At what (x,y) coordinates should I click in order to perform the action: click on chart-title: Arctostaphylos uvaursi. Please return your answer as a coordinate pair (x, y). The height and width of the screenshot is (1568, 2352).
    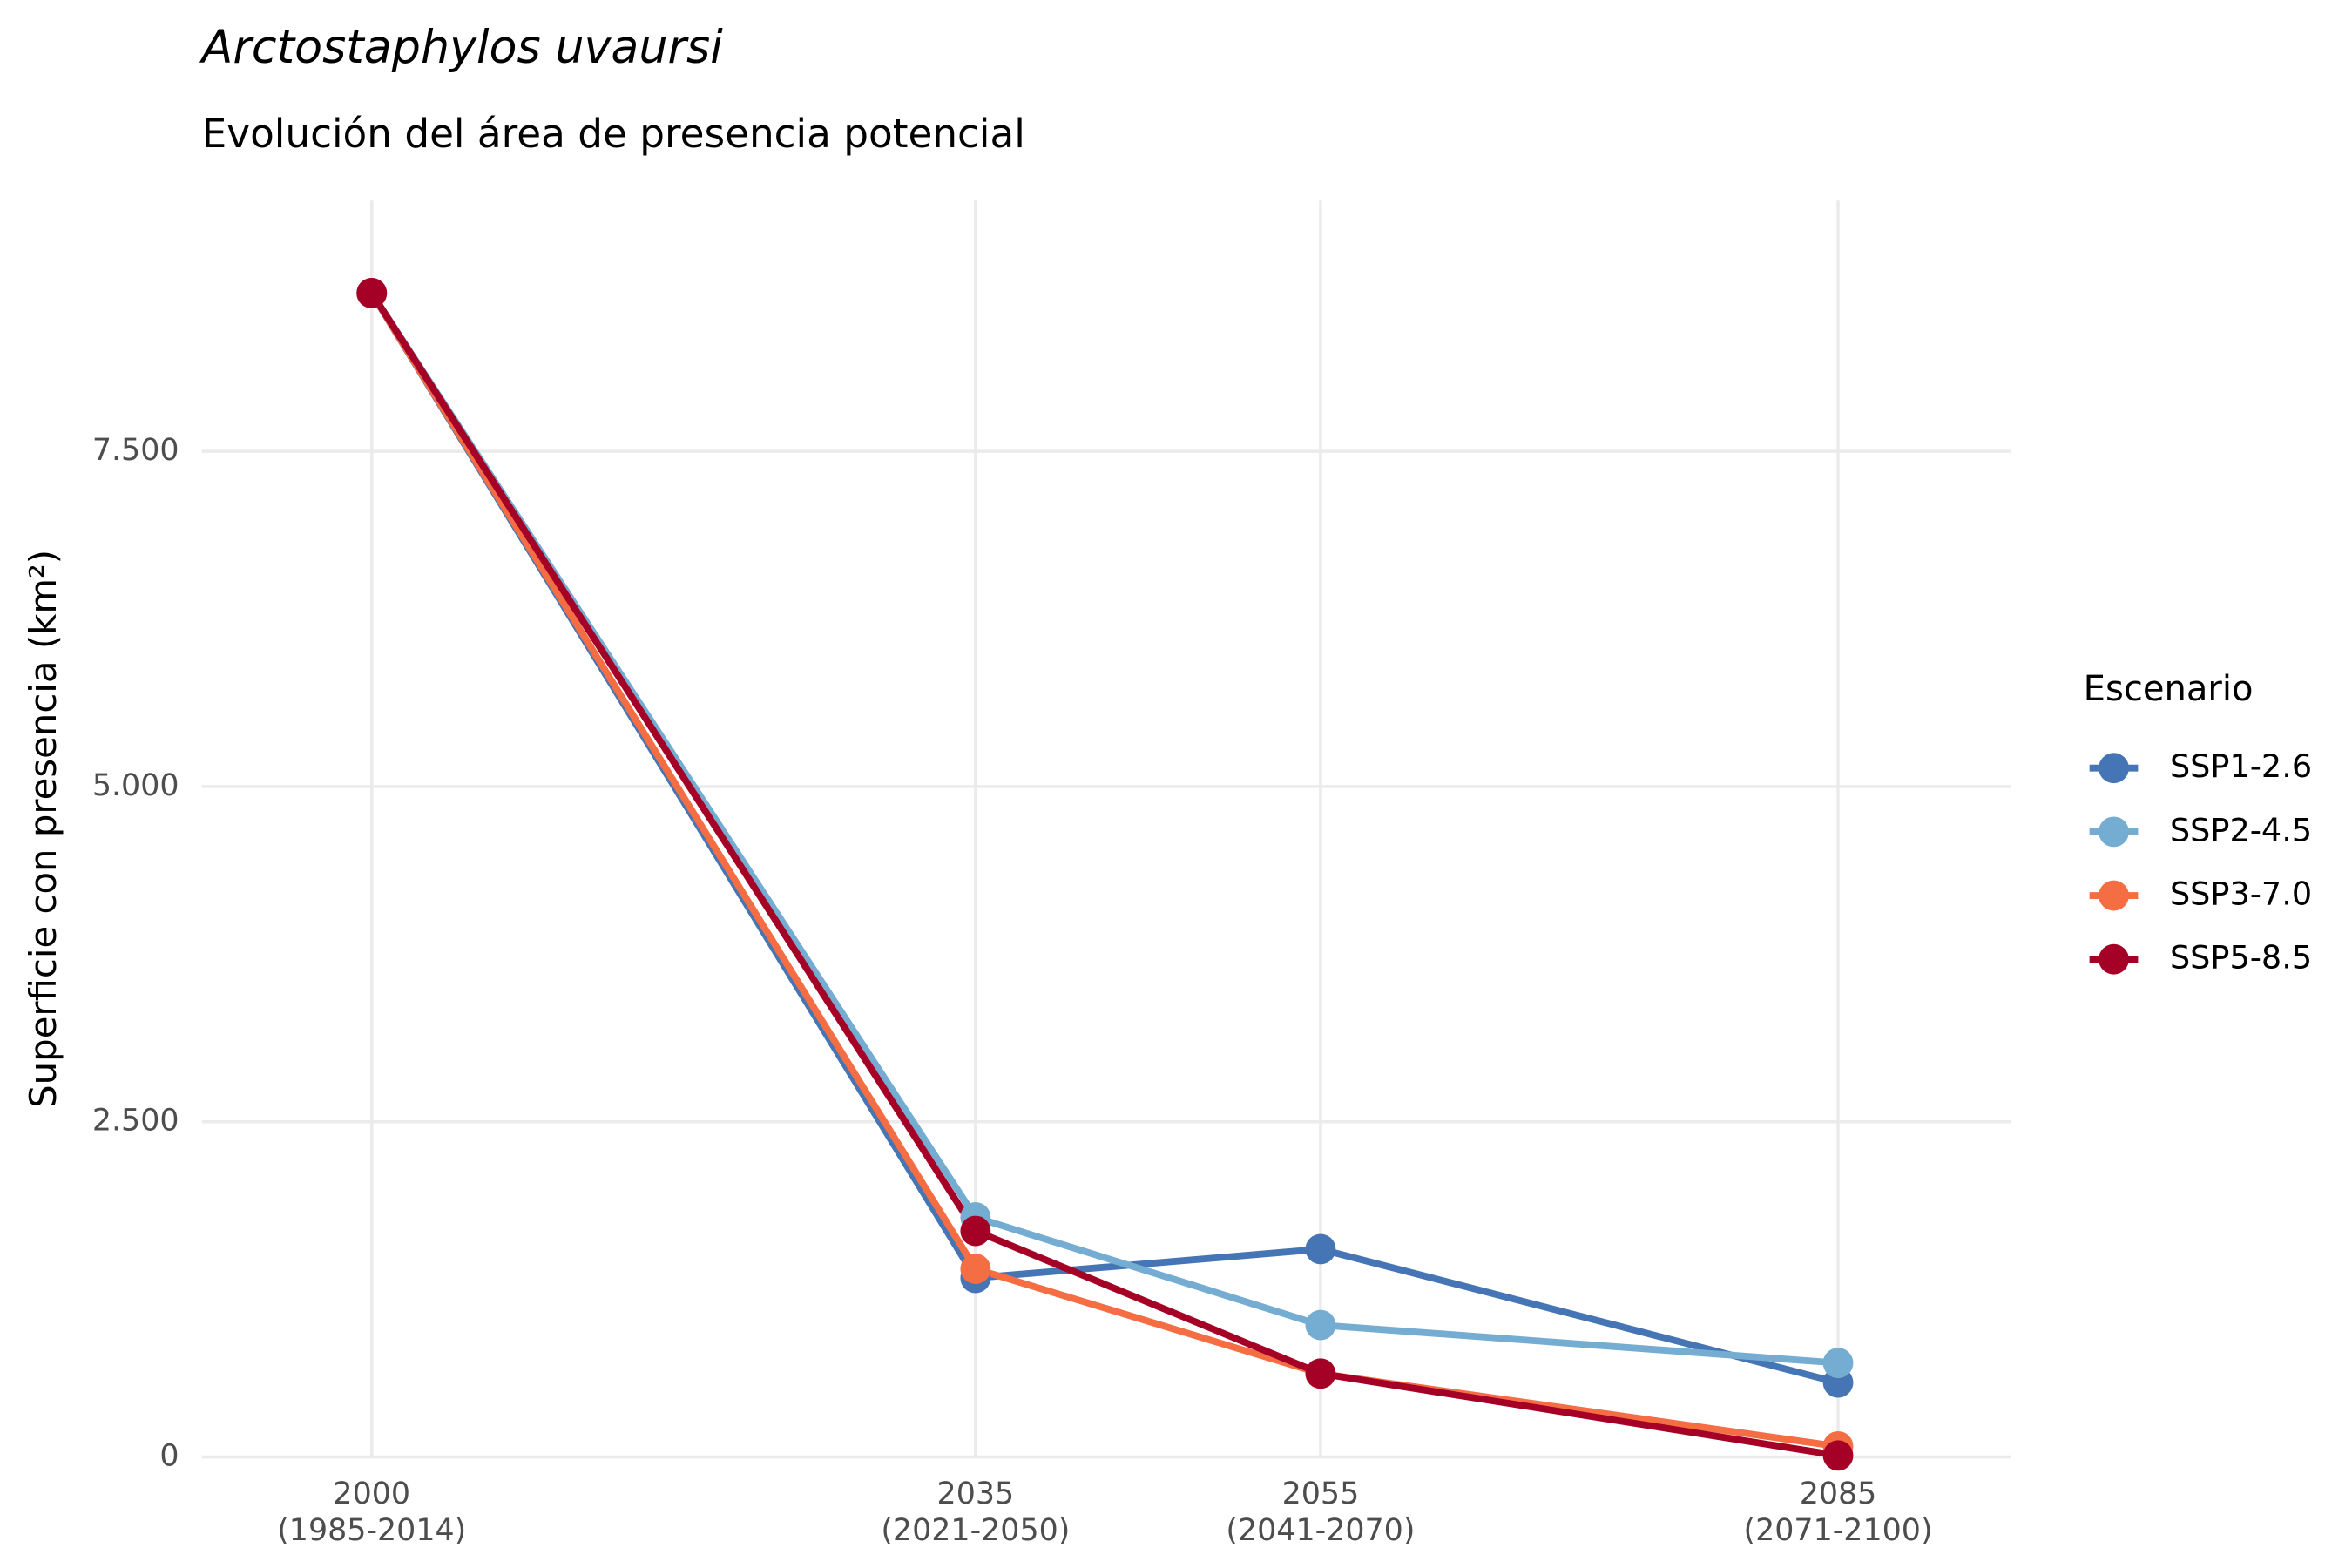
    Looking at the image, I should click on (461, 48).